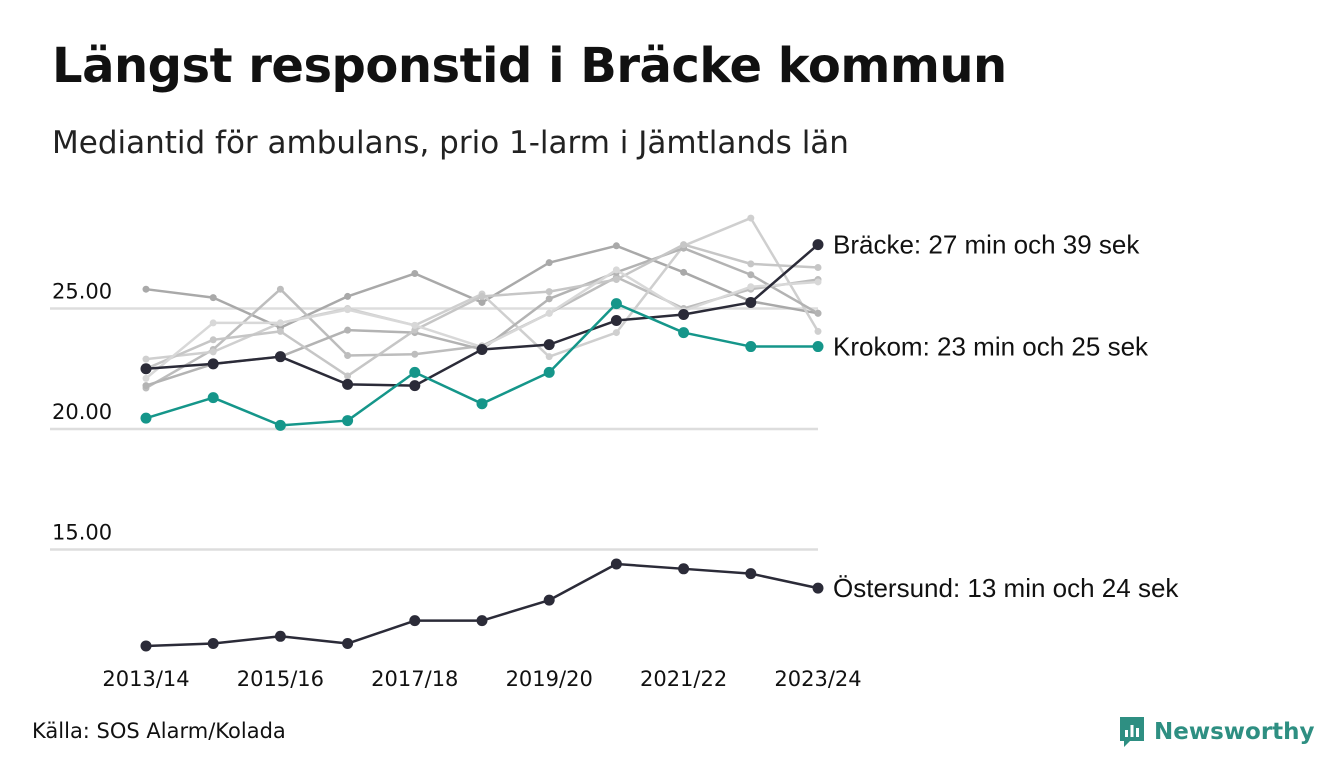 The height and width of the screenshot is (780, 1340). What do you see at coordinates (1006, 588) in the screenshot?
I see `series--stersund-end-label: Östersund: 13 min och 24 sek` at bounding box center [1006, 588].